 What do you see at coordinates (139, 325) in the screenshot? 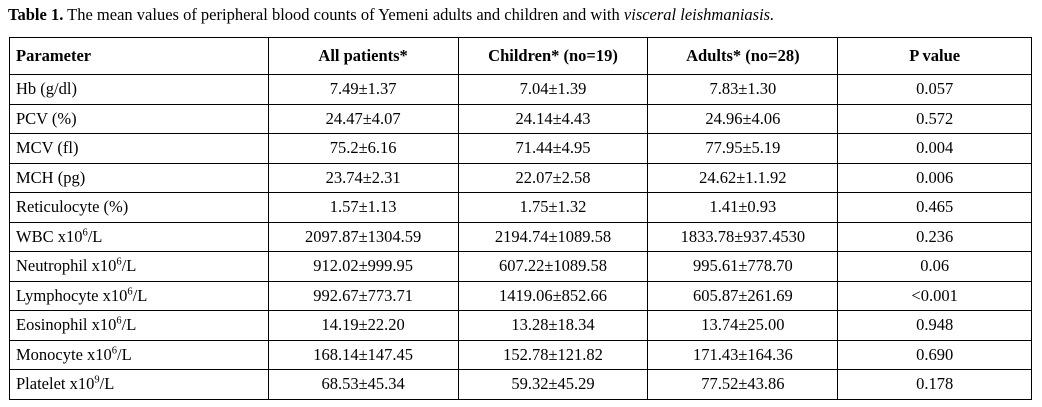
I see `cell-parameter: Eosinophil x106/L` at bounding box center [139, 325].